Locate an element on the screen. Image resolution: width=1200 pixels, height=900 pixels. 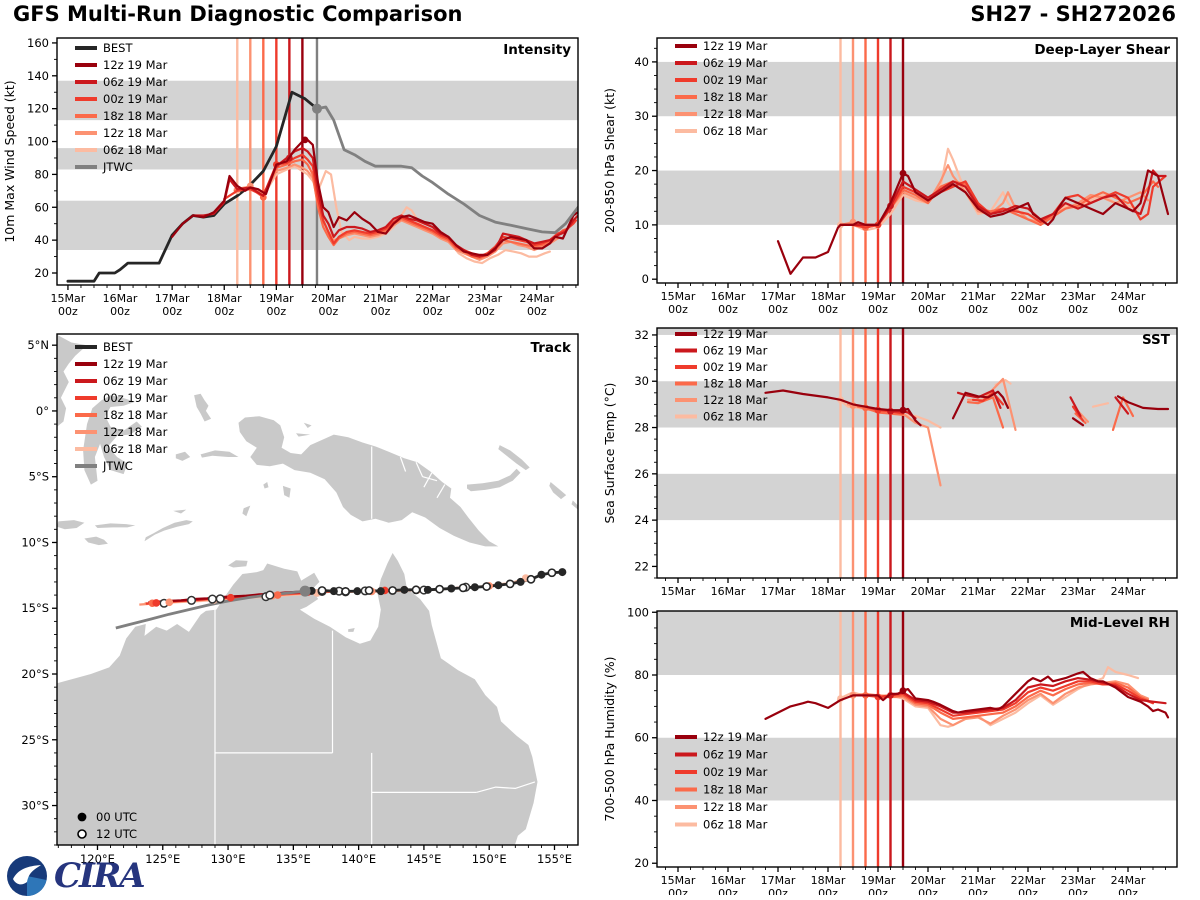
lon-tick-label: 150°E is located at coordinates (489, 859).